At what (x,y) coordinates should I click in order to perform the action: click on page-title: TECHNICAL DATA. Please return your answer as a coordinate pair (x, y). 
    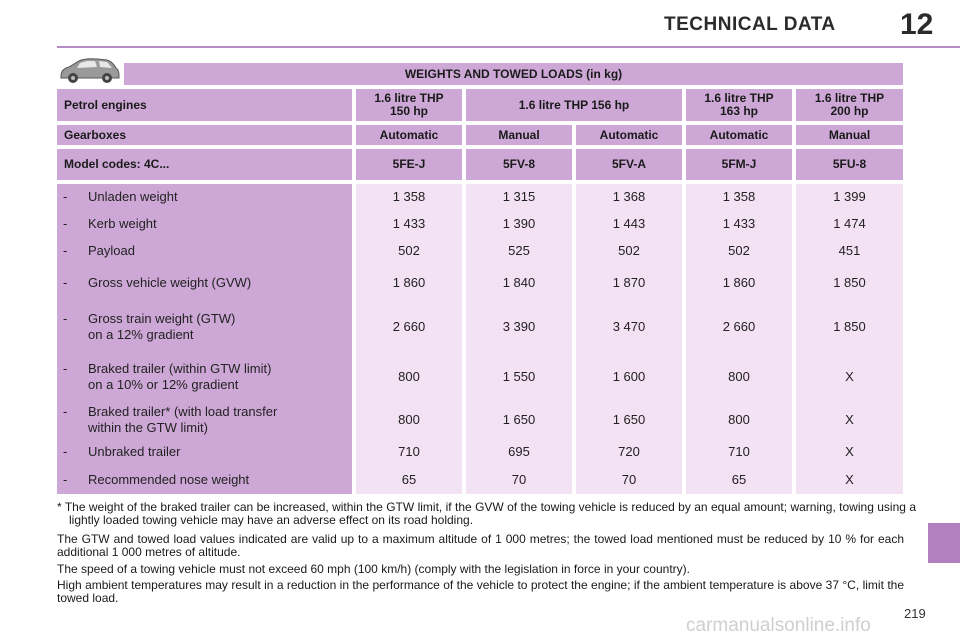
    Looking at the image, I should click on (750, 24).